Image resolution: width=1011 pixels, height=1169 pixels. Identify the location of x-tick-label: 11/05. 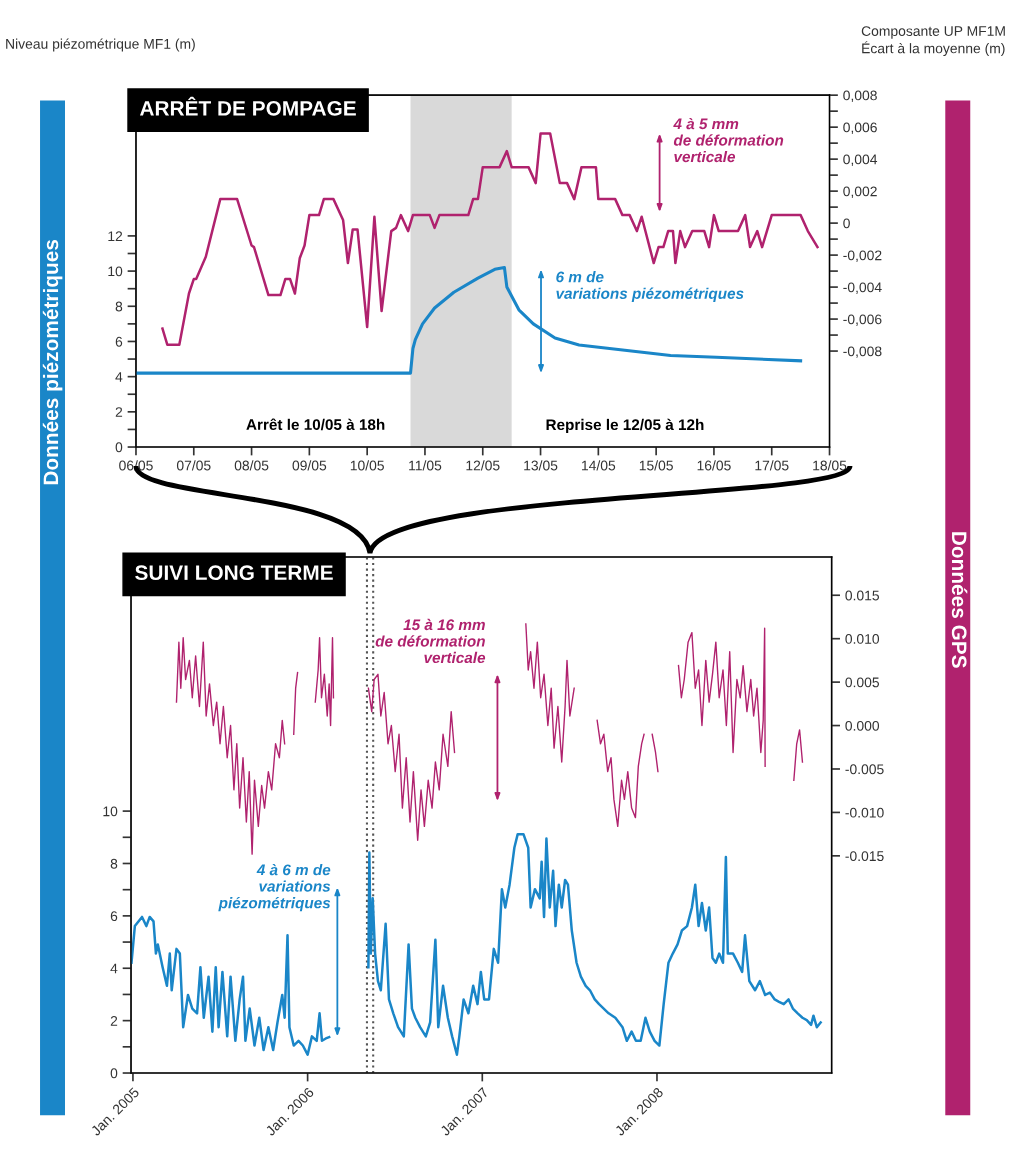
(425, 465).